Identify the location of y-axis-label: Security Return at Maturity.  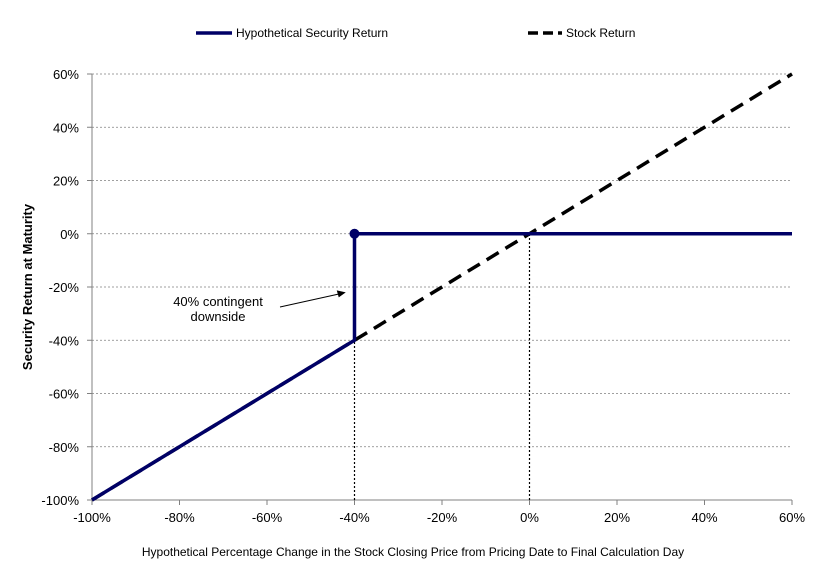
(27, 286).